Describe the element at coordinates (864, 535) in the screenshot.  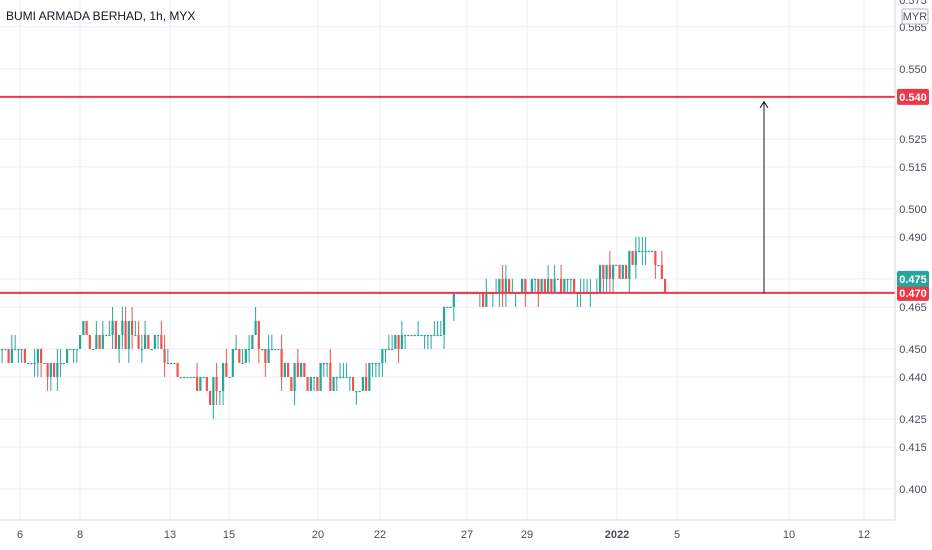
I see `x-tick-label: 12` at that location.